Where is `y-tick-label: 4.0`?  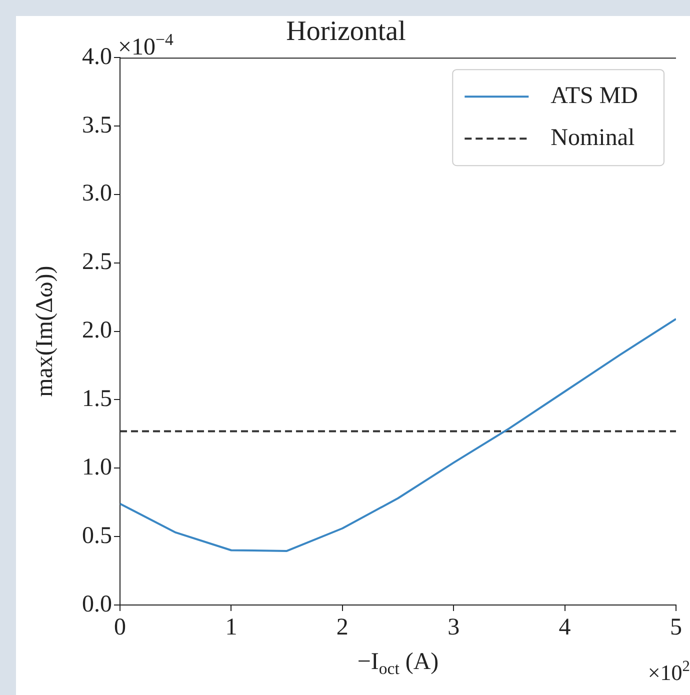 y-tick-label: 4.0 is located at coordinates (97, 57).